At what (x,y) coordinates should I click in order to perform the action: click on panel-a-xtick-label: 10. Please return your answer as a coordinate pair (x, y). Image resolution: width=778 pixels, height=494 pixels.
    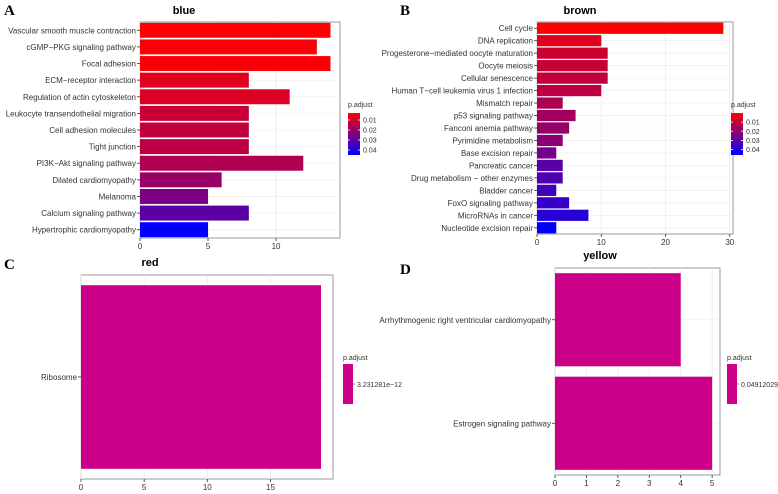
    Looking at the image, I should click on (276, 246).